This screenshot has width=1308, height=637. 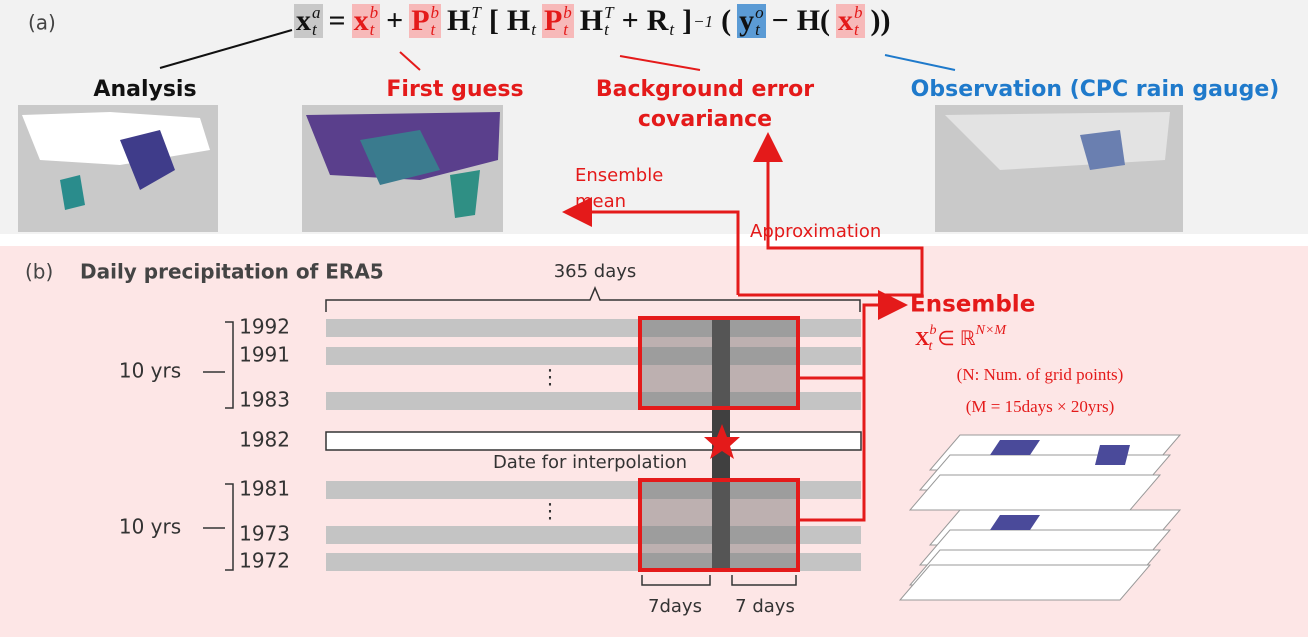 I want to click on panel-label: (a), so click(x=42, y=23).